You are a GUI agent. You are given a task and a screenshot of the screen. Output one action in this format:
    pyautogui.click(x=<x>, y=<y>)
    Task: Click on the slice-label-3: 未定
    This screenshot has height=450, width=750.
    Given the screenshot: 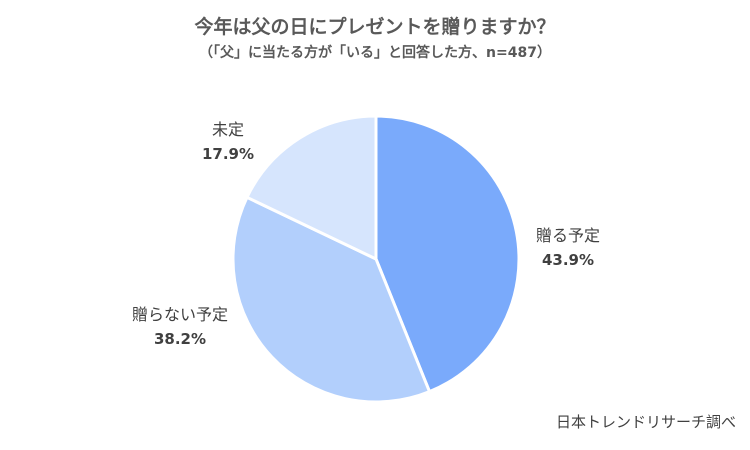 What is the action you would take?
    pyautogui.click(x=228, y=129)
    